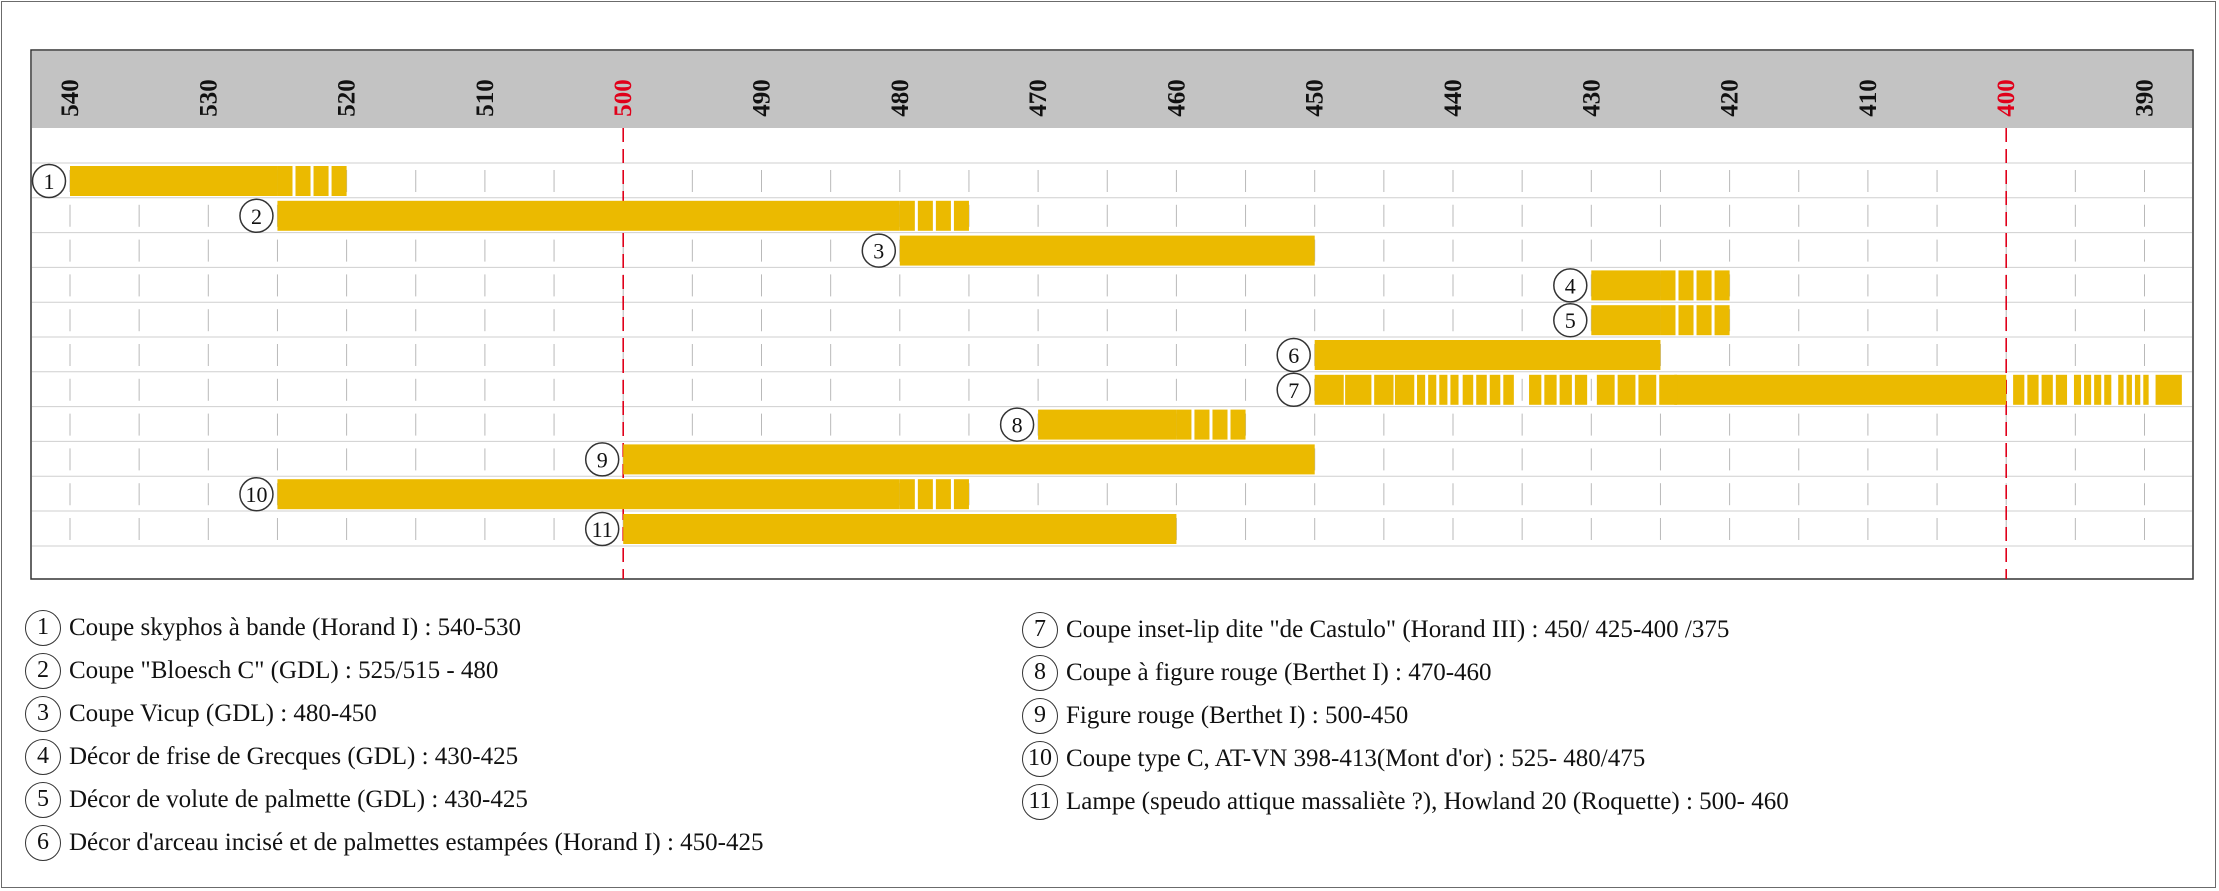  What do you see at coordinates (602, 529) in the screenshot?
I see `row-marker-label: 11` at bounding box center [602, 529].